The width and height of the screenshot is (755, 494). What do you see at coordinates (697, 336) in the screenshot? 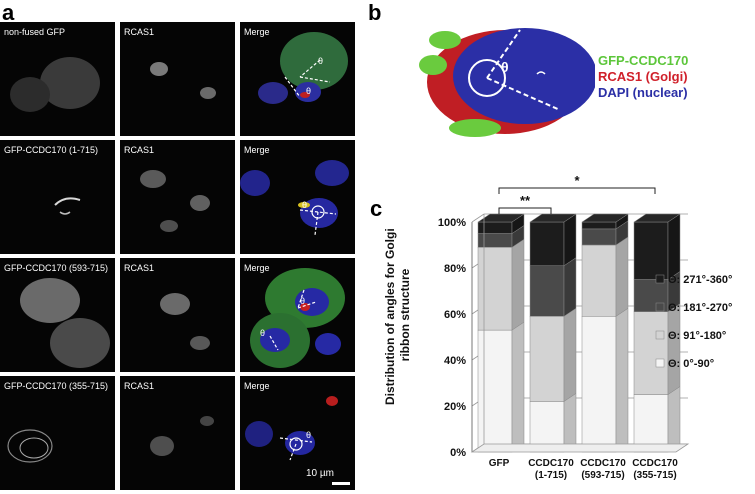
I see `legend-label: Θ: 91°-180°` at bounding box center [697, 336].